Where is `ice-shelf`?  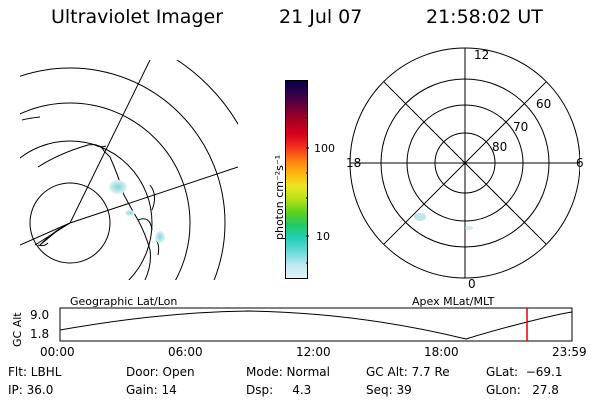
ice-shelf is located at coordinates (90, 186).